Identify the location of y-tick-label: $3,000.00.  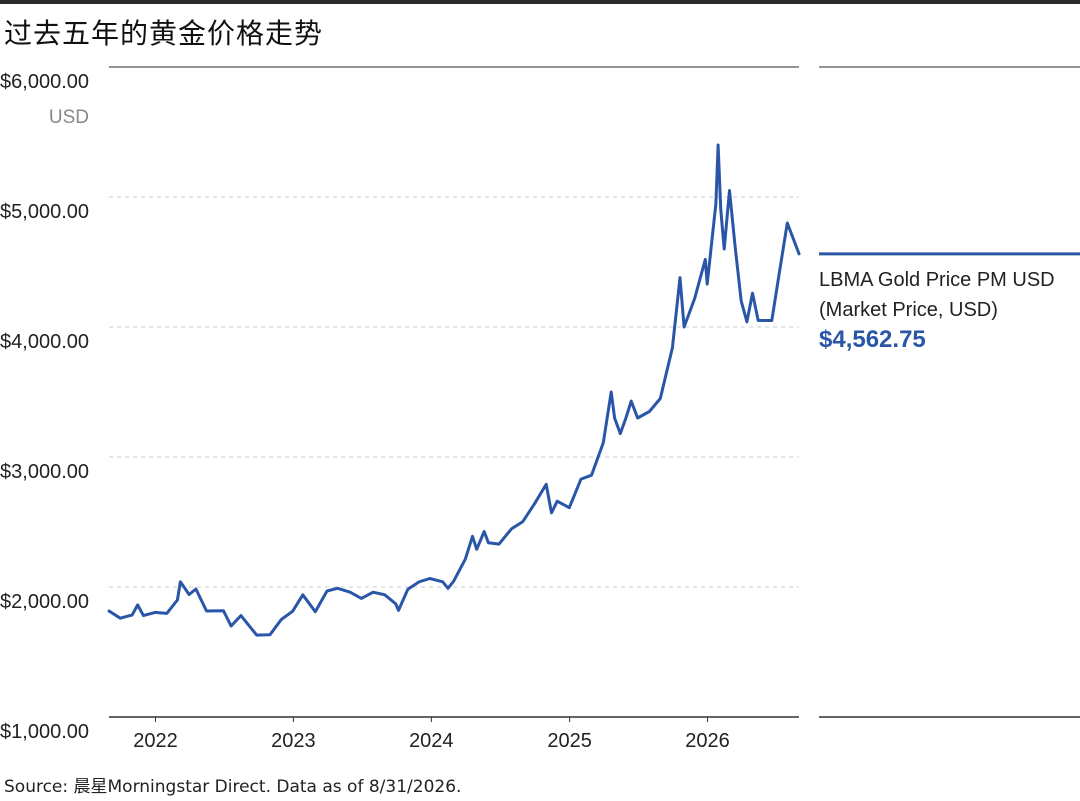
(44, 472).